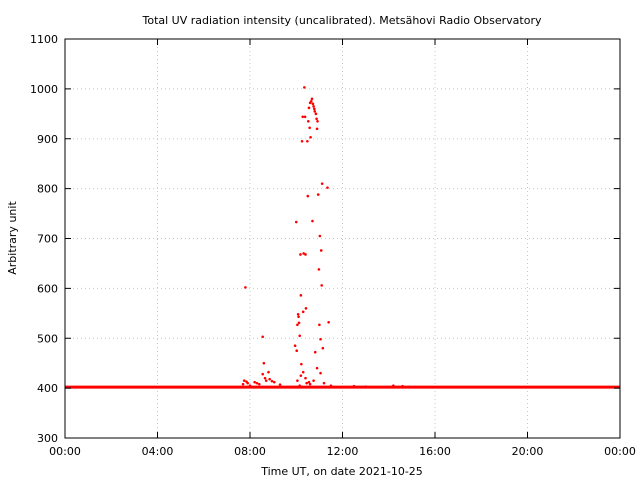  What do you see at coordinates (44, 89) in the screenshot?
I see `y-tick-label: 1000` at bounding box center [44, 89].